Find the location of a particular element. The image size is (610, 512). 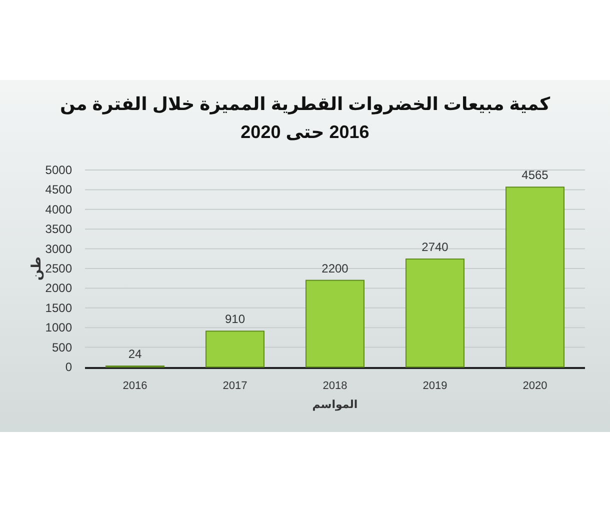

x-axis-title: المواسم is located at coordinates (335, 405).